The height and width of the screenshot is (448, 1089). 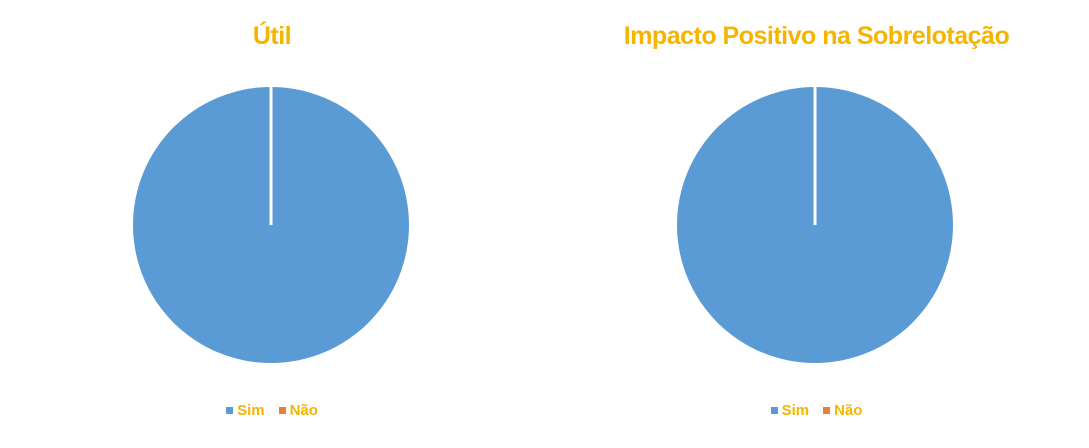 I want to click on chart-title: Útil, so click(x=272, y=36).